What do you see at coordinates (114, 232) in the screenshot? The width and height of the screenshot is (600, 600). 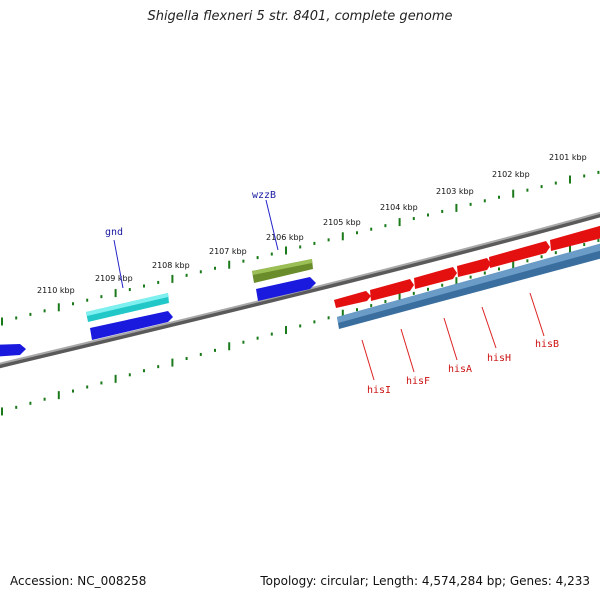 I see `gene-label-gnd: gnd` at bounding box center [114, 232].